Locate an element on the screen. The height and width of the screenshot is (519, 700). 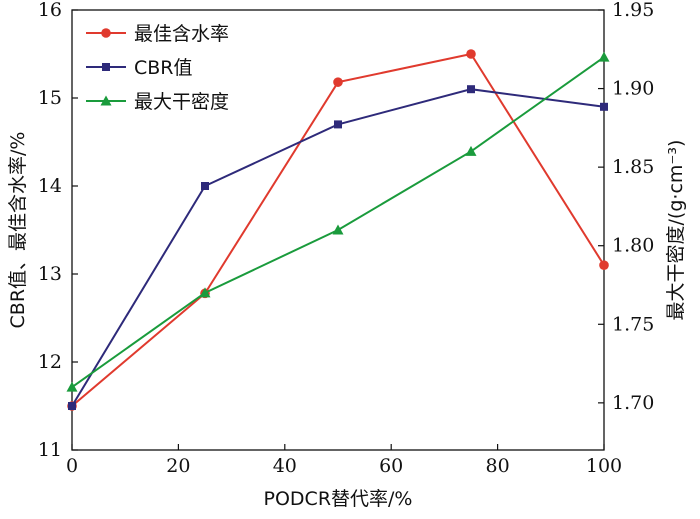
y-left-tick-label: 16 is located at coordinates (50, 10).